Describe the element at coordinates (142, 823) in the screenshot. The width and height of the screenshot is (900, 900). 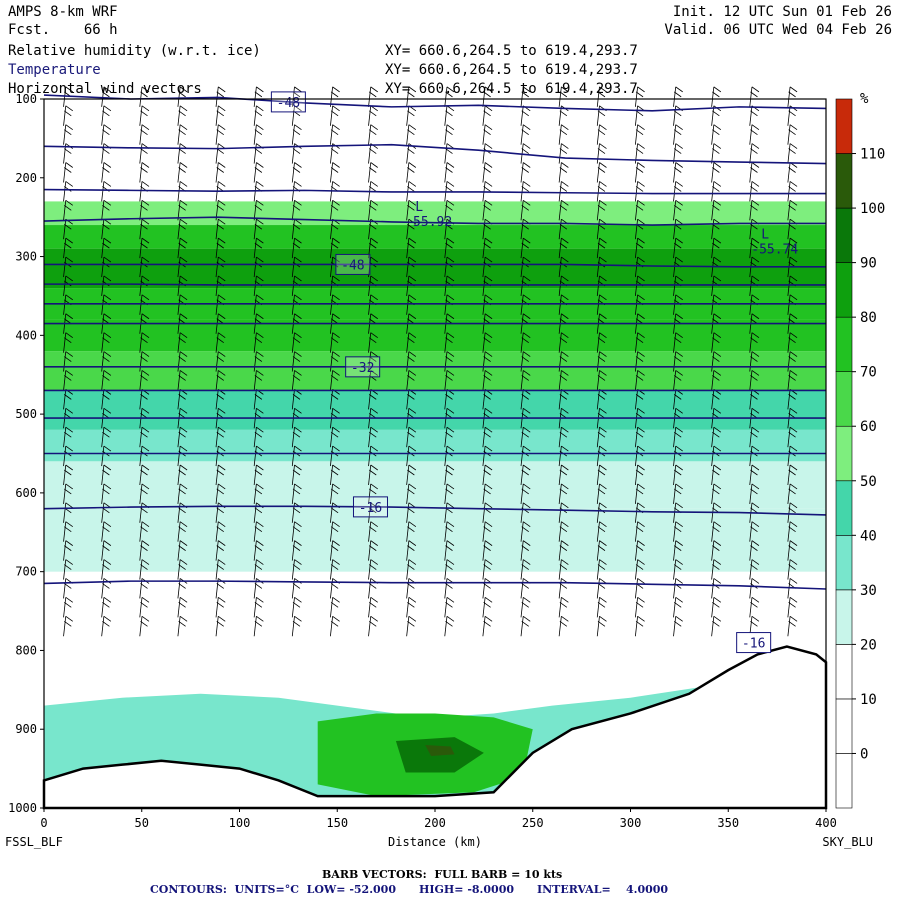
I see `x-tick-label: 50` at that location.